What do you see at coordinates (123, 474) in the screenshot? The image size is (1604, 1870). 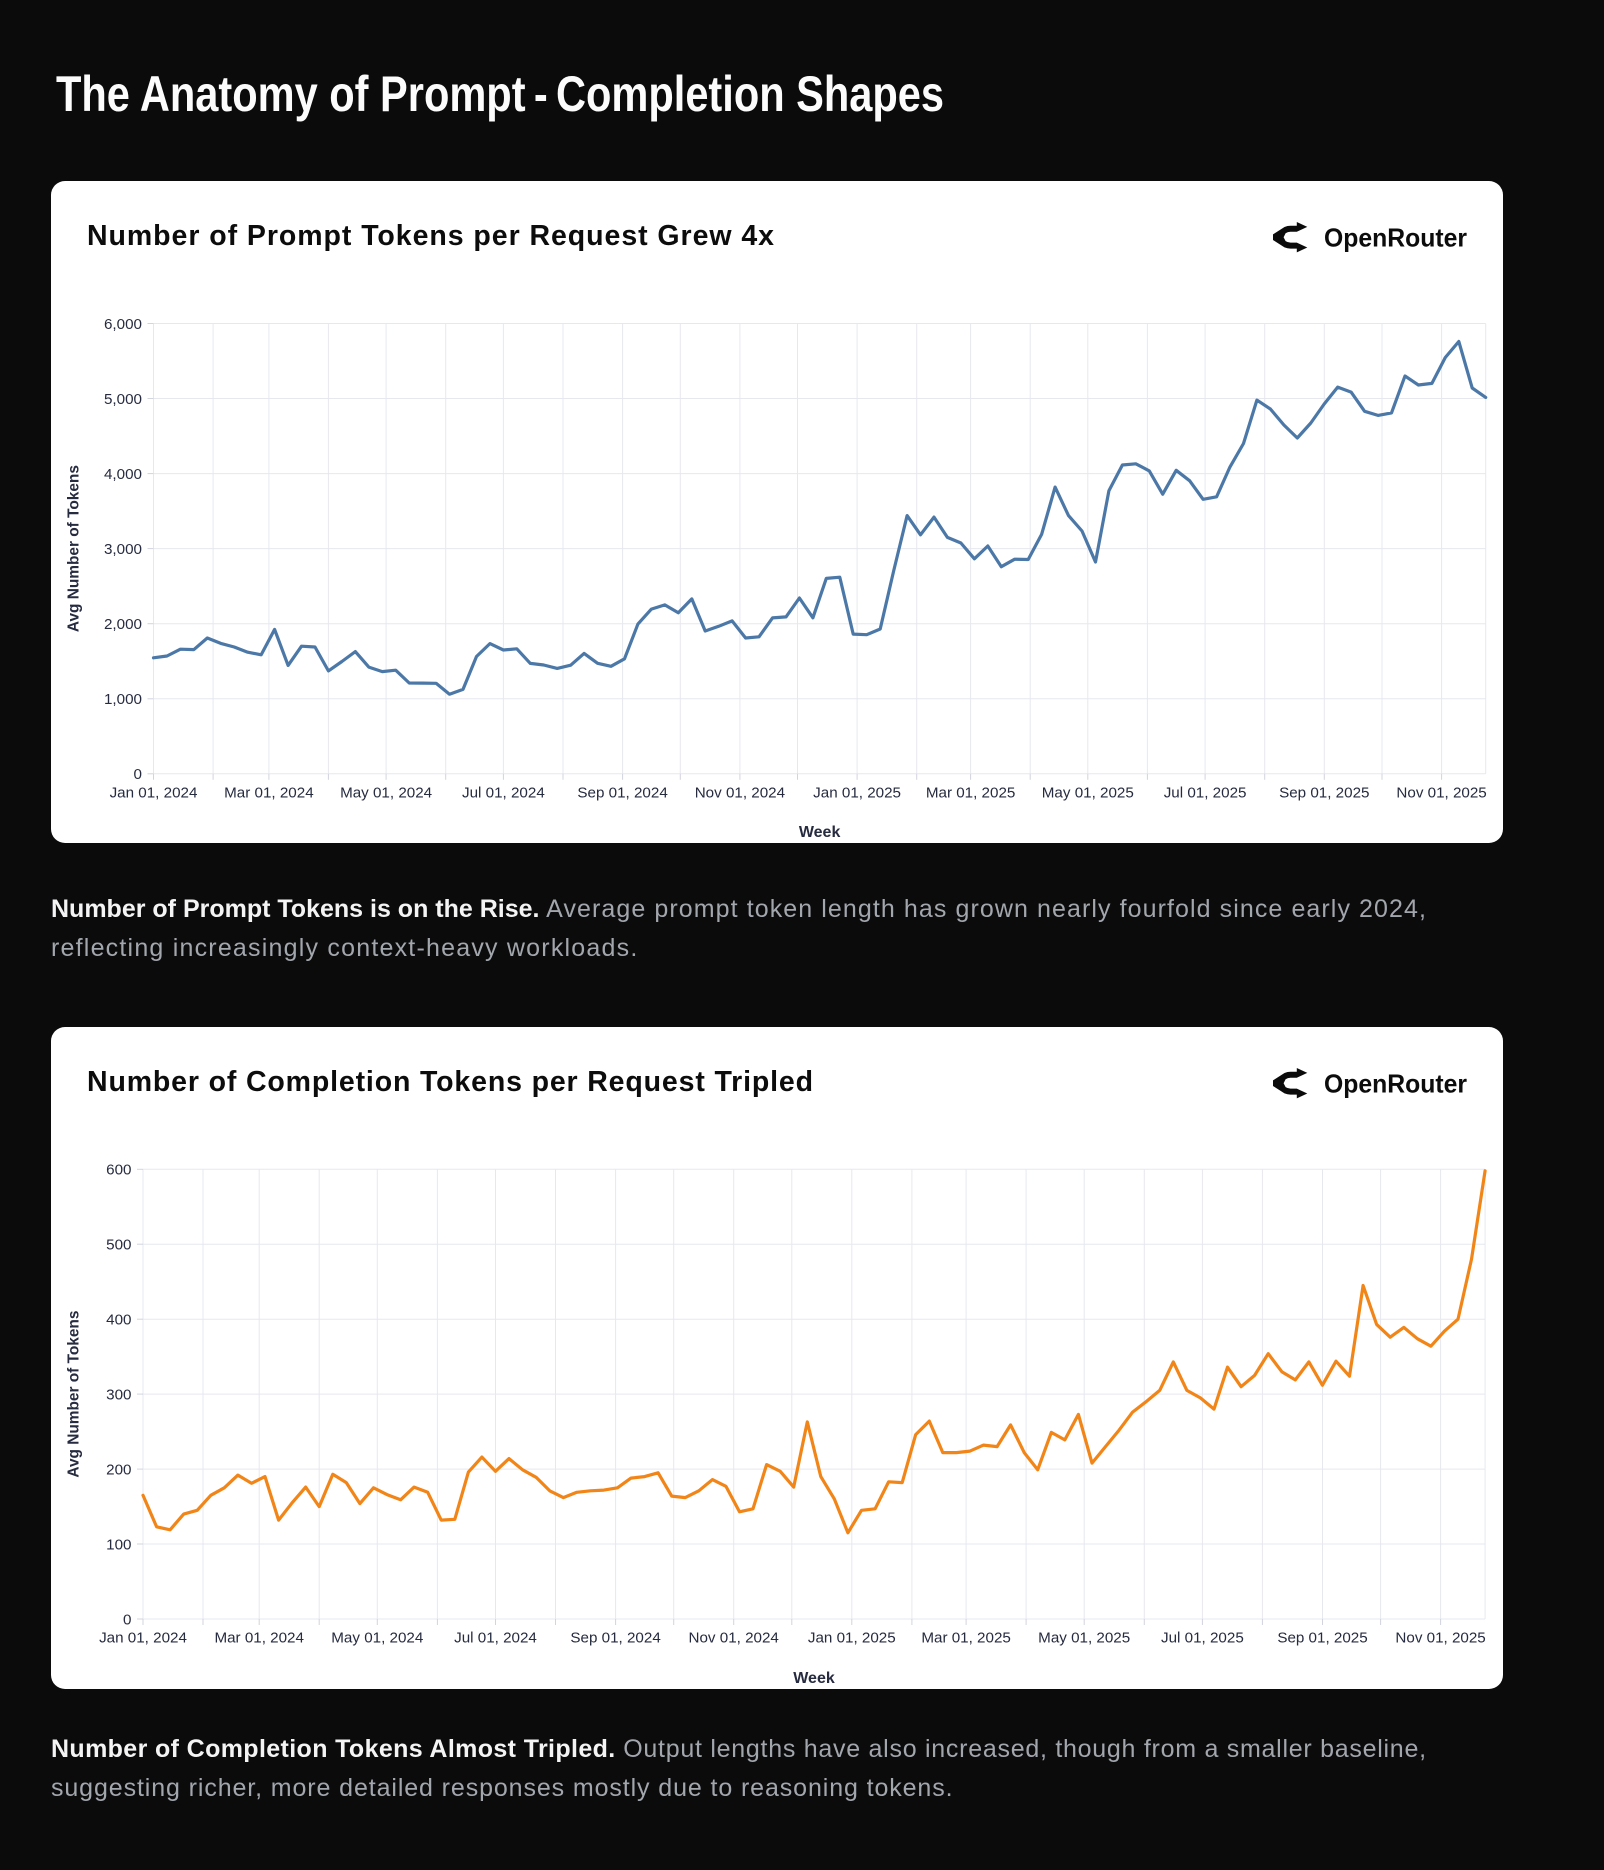 I see `svg-text: 4,000` at bounding box center [123, 474].